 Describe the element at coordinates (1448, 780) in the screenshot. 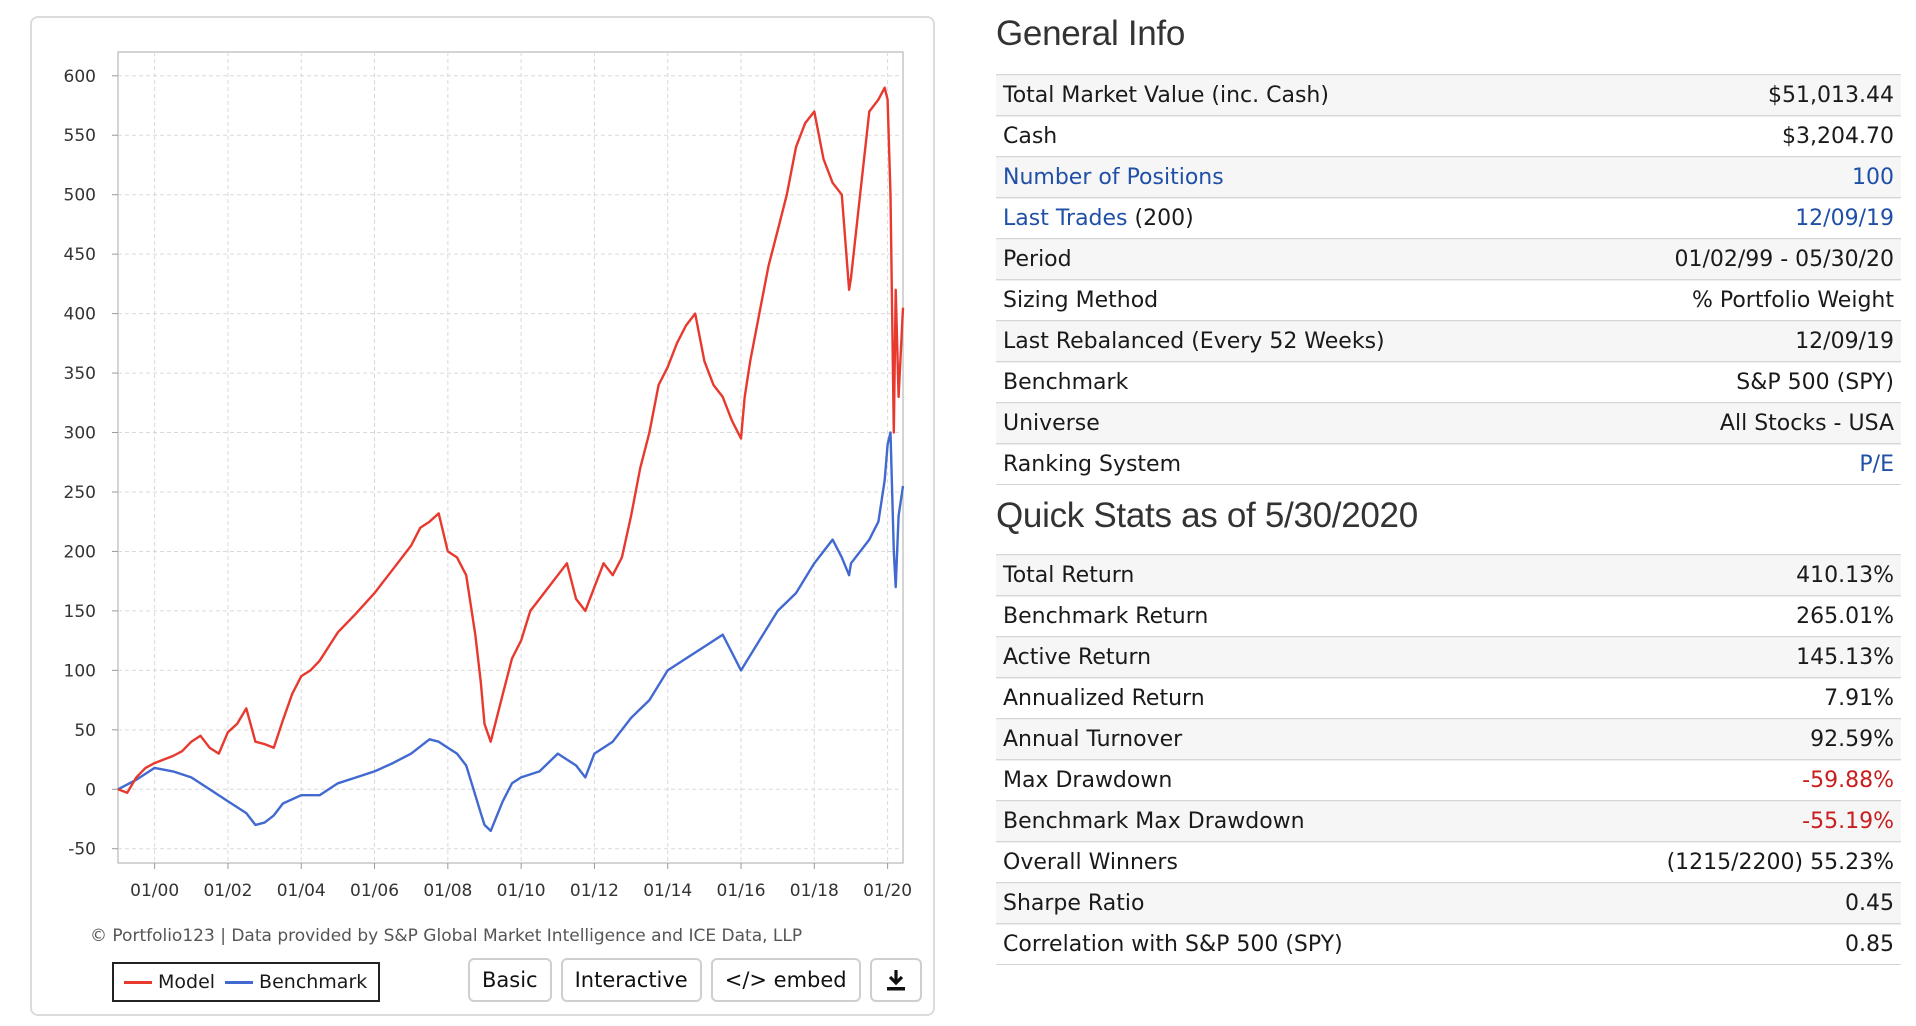

I see `stats-row-max-drawdown: Max Drawdown -59.88%` at that location.